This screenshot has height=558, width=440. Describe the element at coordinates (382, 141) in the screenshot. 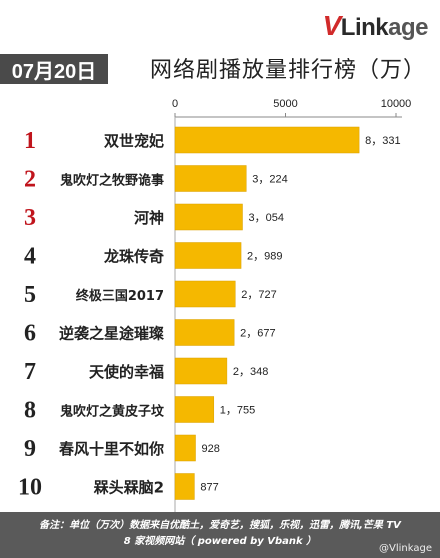

I see `value-label: 8，331` at that location.